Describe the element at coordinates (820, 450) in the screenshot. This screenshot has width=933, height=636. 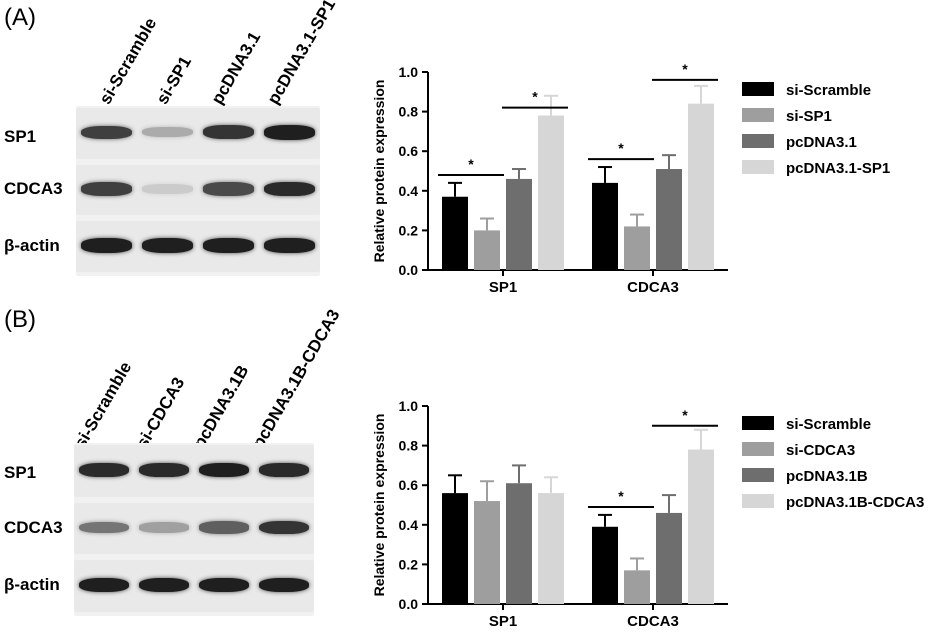
I see `legend-label: si-CDCA3` at that location.